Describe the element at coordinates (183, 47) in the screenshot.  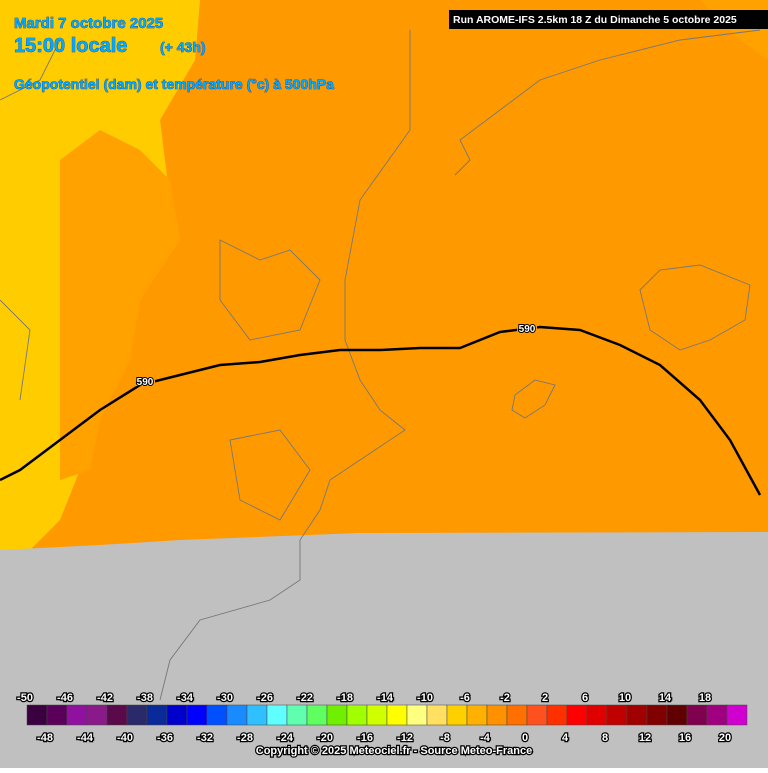
I see `forecast-lead: (+ 43h)` at that location.